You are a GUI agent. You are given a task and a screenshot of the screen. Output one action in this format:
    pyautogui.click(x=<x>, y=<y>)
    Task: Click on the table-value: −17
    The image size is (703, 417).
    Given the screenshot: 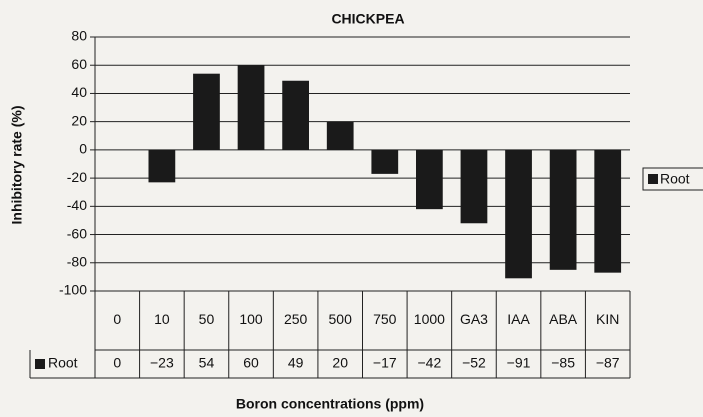 What is the action you would take?
    pyautogui.click(x=385, y=363)
    